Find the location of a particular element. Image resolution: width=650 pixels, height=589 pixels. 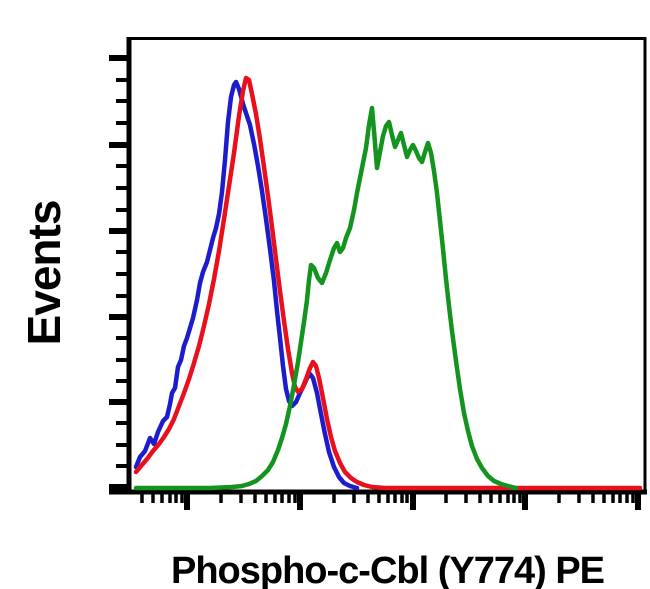

y-axis-ticks is located at coordinates (118, 272).